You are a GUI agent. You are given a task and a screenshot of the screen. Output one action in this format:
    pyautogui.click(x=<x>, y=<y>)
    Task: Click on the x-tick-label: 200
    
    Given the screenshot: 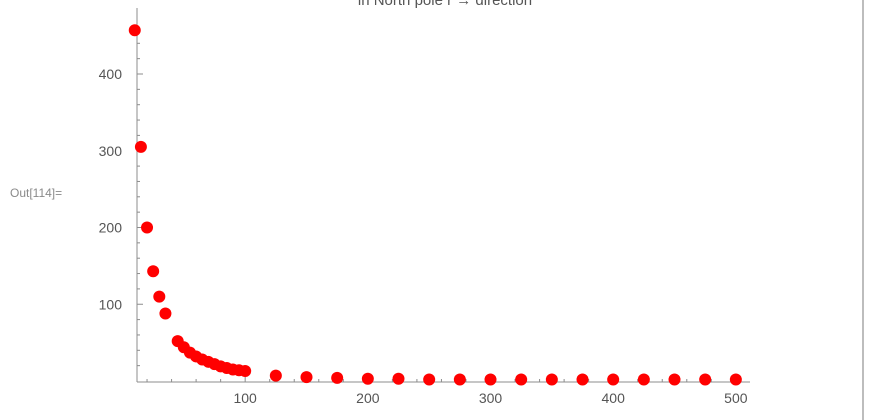 What is the action you would take?
    pyautogui.click(x=368, y=398)
    